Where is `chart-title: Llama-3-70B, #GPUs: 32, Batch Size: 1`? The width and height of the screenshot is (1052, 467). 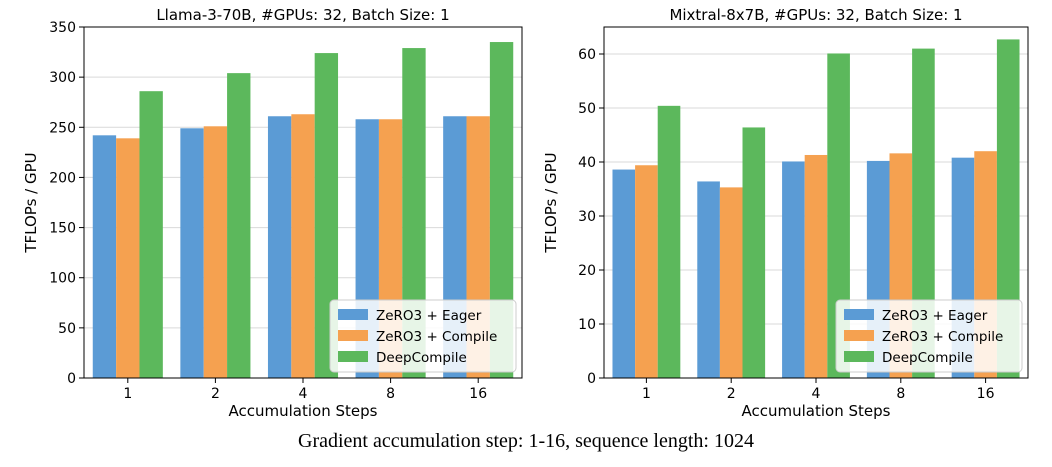
chart-title: Llama-3-70B, #GPUs: 32, Batch Size: 1 is located at coordinates (302, 15).